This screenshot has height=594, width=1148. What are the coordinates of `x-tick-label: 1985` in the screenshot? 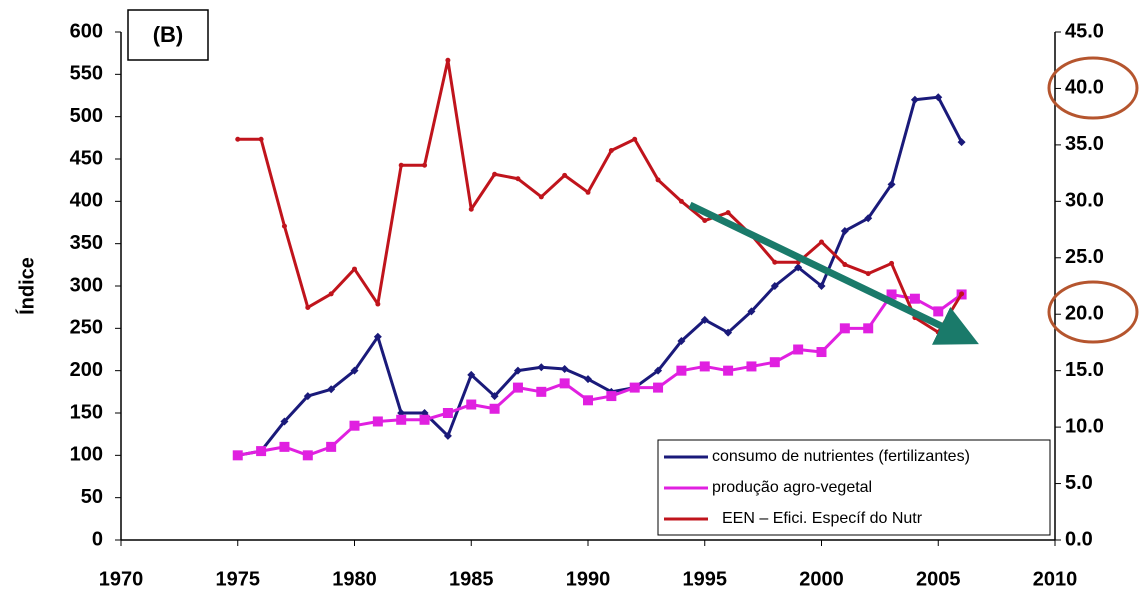 It's located at (471, 579).